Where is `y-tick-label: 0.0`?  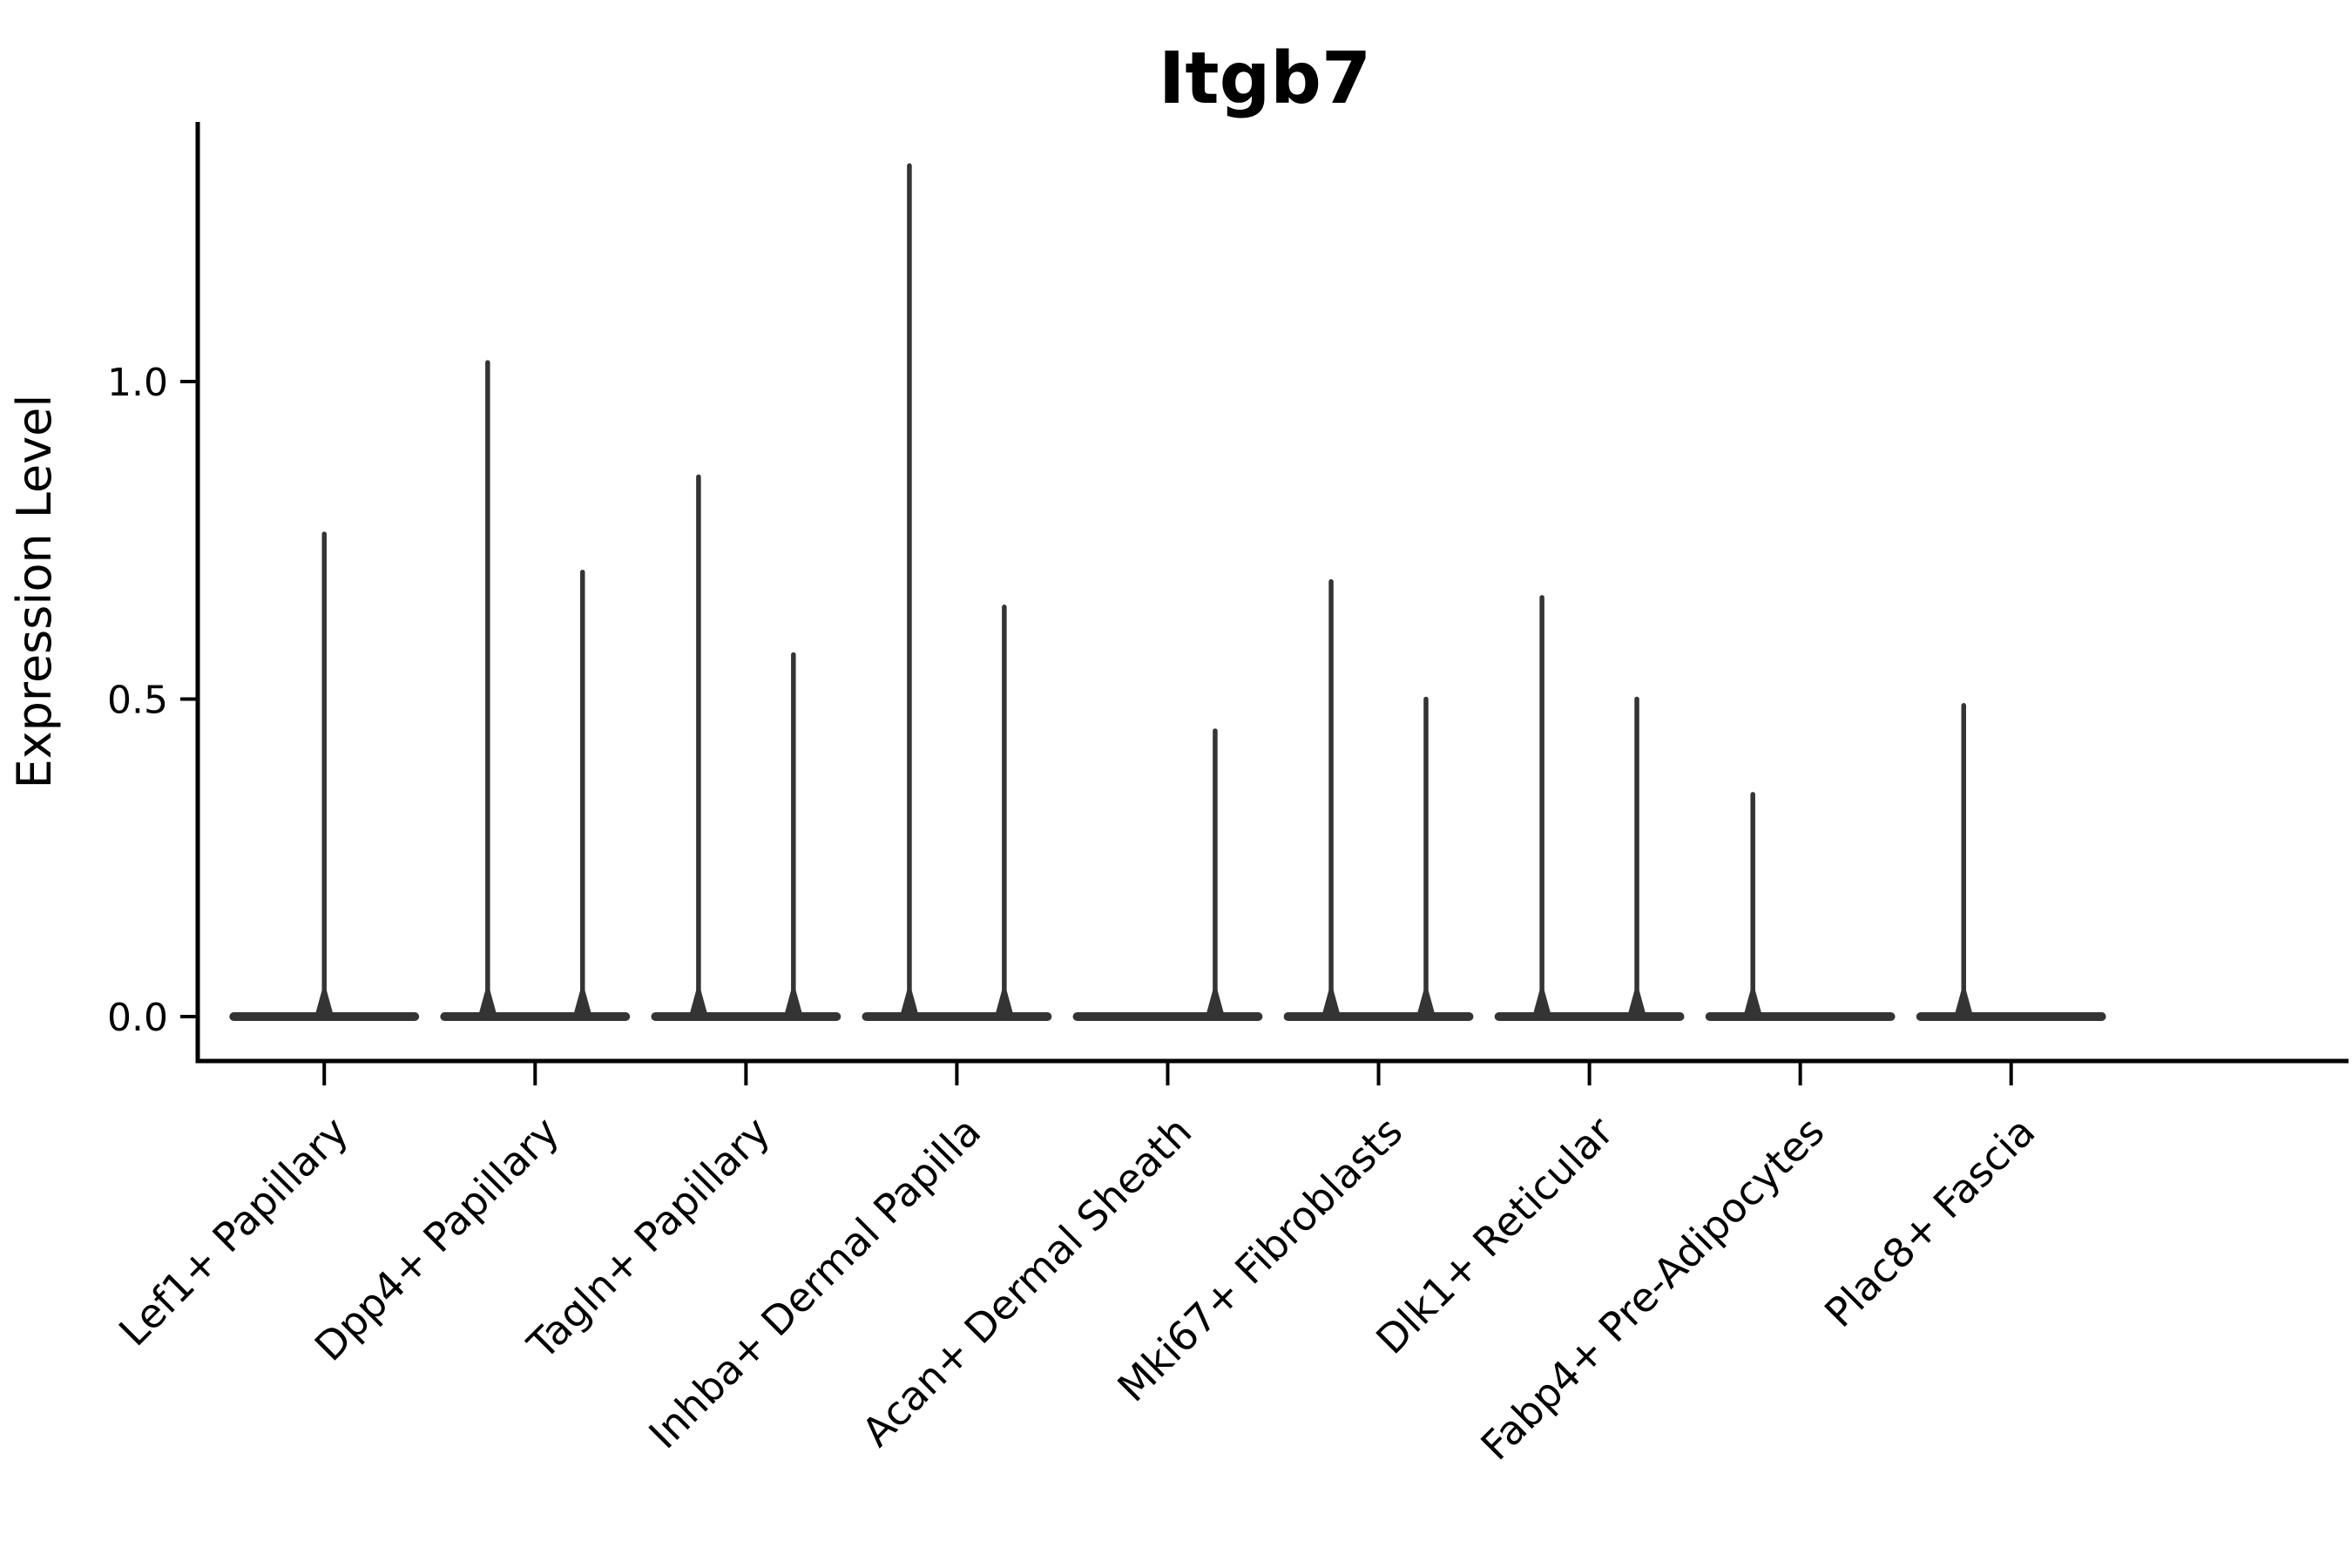 y-tick-label: 0.0 is located at coordinates (137, 1018).